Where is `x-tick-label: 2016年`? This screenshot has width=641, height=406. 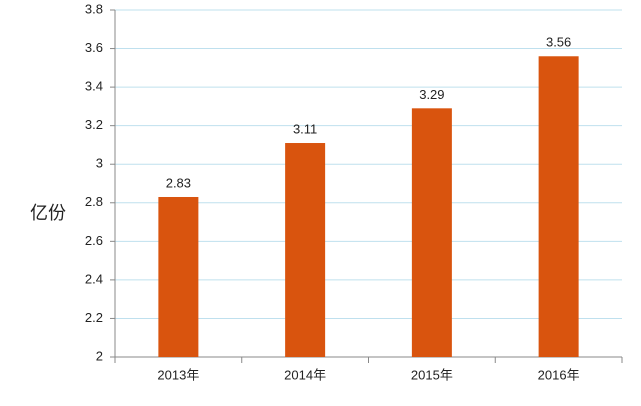 x-tick-label: 2016年 is located at coordinates (559, 374).